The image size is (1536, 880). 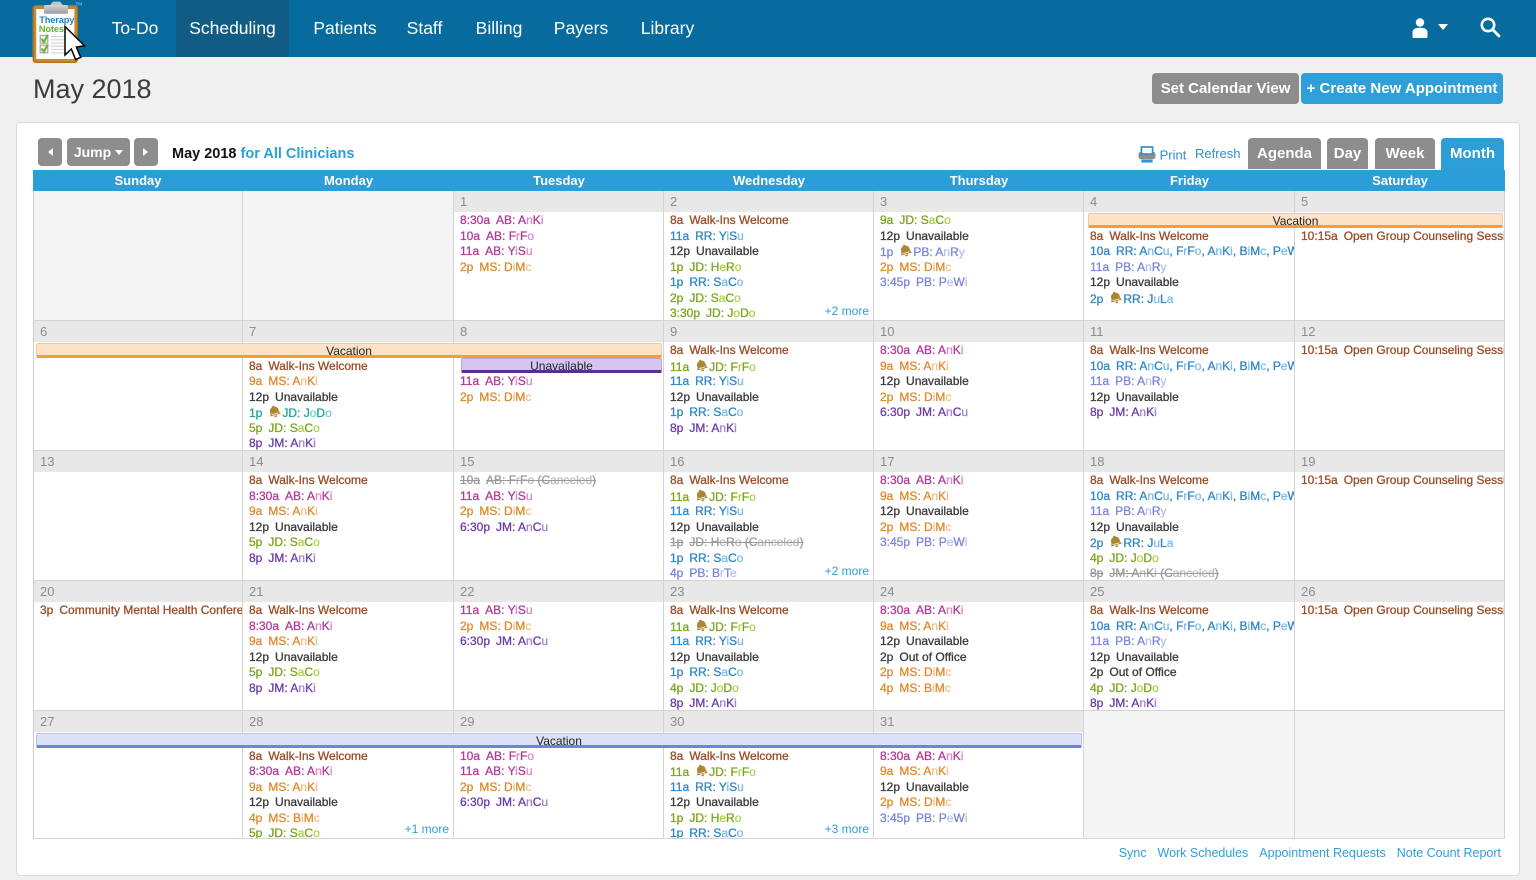 I want to click on svg-text: Notes, so click(x=51, y=28).